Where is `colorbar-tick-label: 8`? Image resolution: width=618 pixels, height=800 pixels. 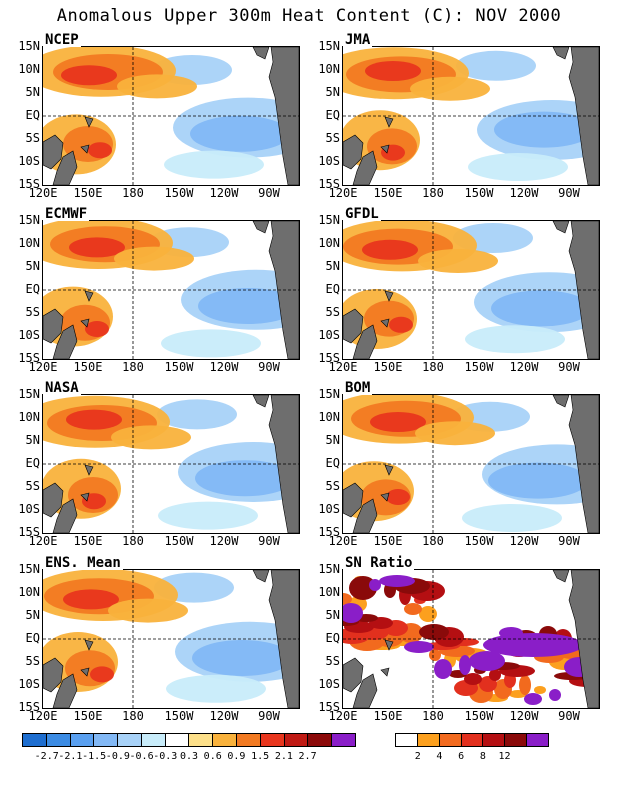 colorbar-tick-label: 8 is located at coordinates (482, 756).